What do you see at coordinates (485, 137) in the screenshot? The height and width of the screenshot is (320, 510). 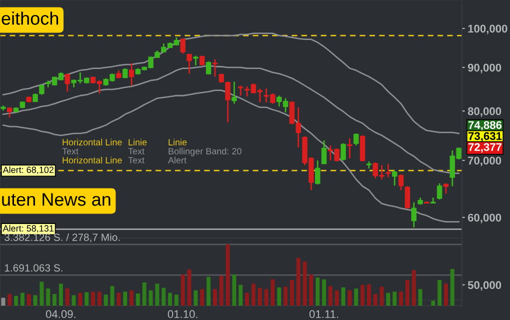 I see `text: 73,631` at bounding box center [485, 137].